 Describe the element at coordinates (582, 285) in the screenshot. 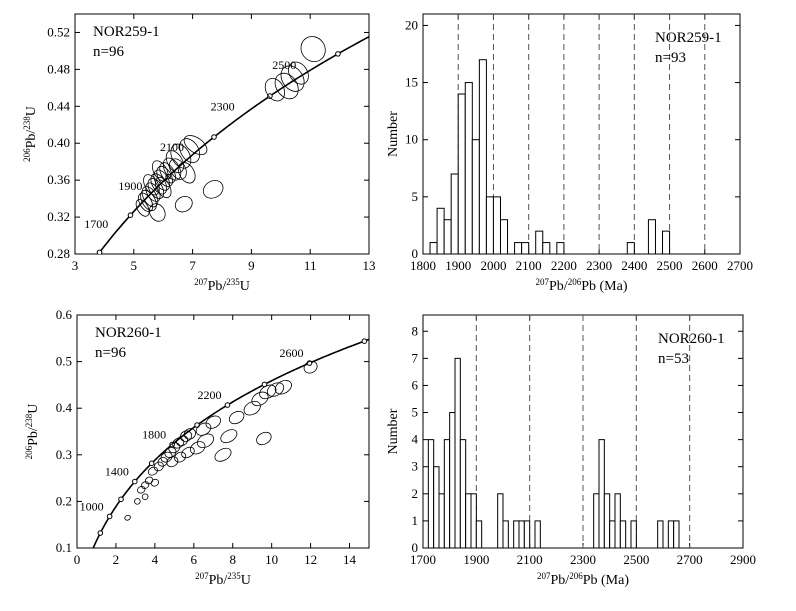

I see `x-axis-label: 207Pb/206Pb (Ma)` at that location.